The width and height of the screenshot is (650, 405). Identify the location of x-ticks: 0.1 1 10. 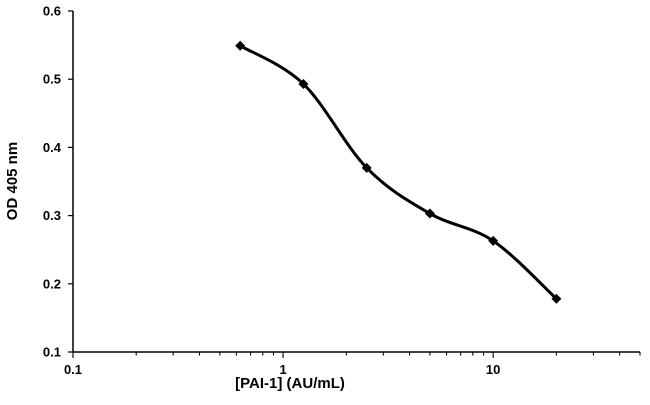
(352, 364).